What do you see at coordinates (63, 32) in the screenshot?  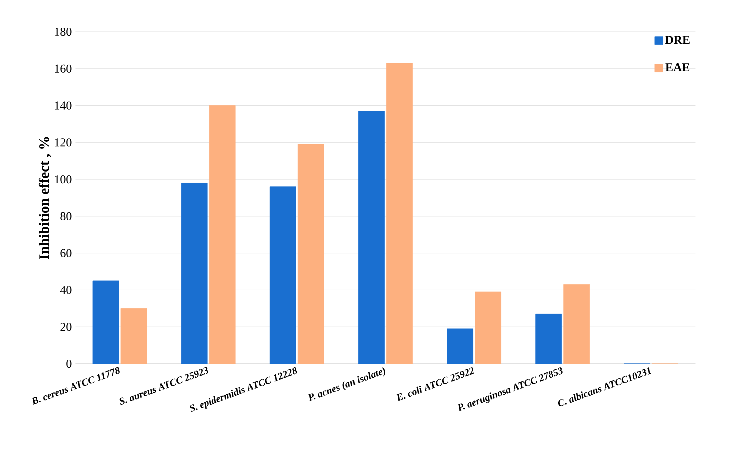 I see `y-tick-label: 180` at bounding box center [63, 32].